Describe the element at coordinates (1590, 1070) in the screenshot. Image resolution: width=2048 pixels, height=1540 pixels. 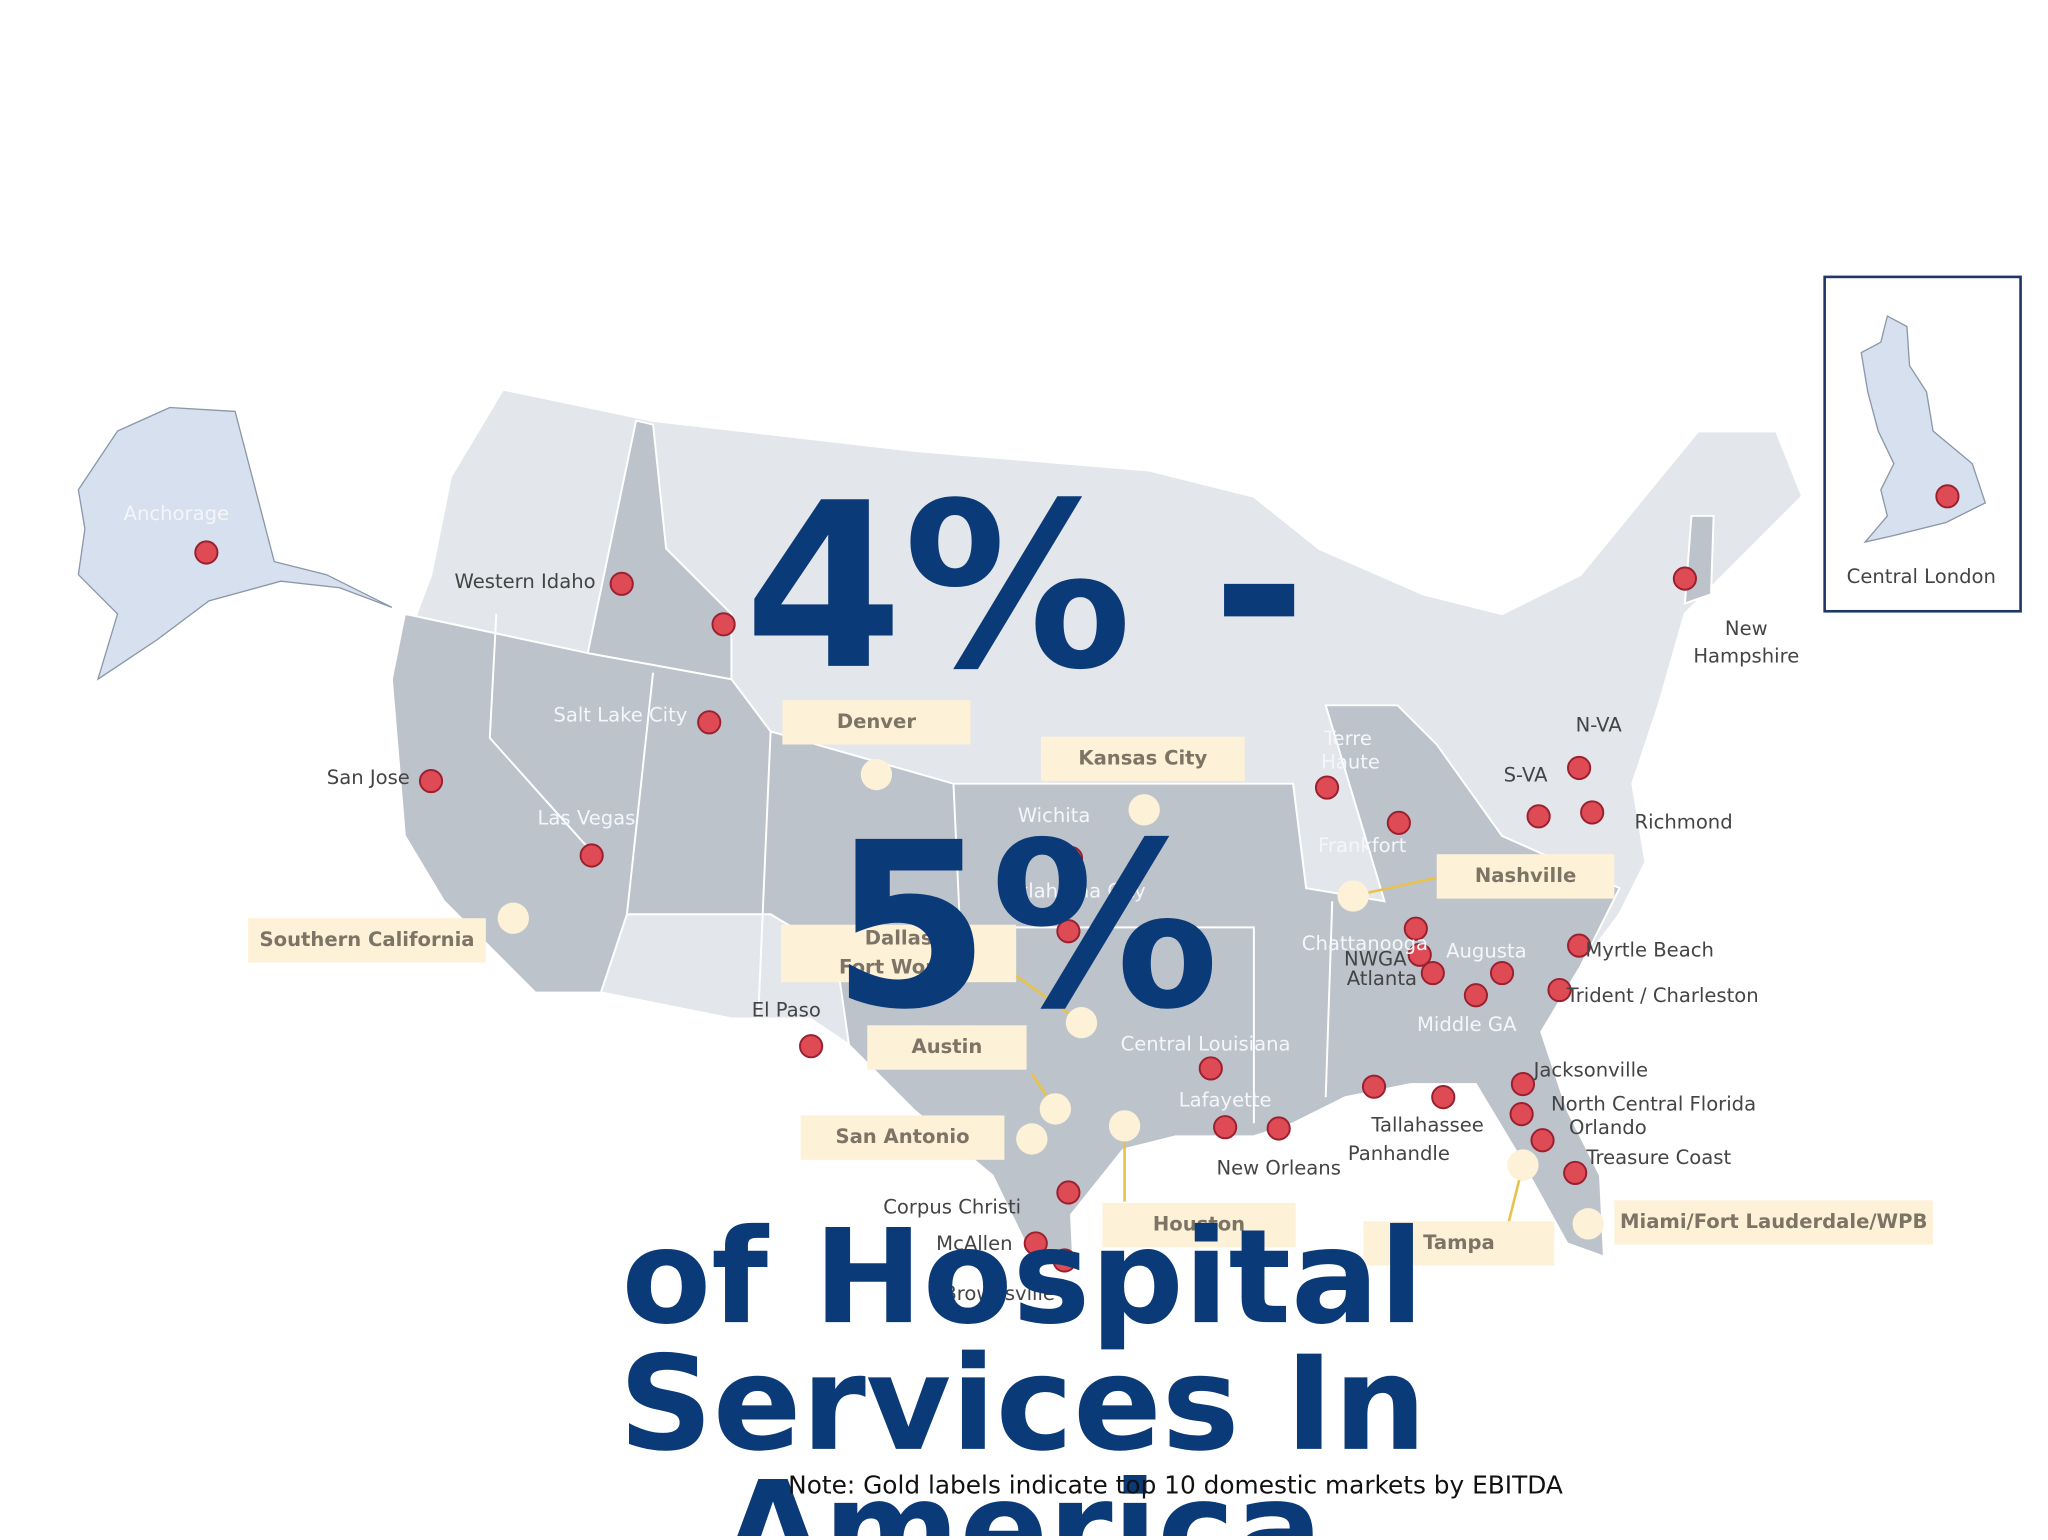
I see `city-label: Jacksonville` at that location.